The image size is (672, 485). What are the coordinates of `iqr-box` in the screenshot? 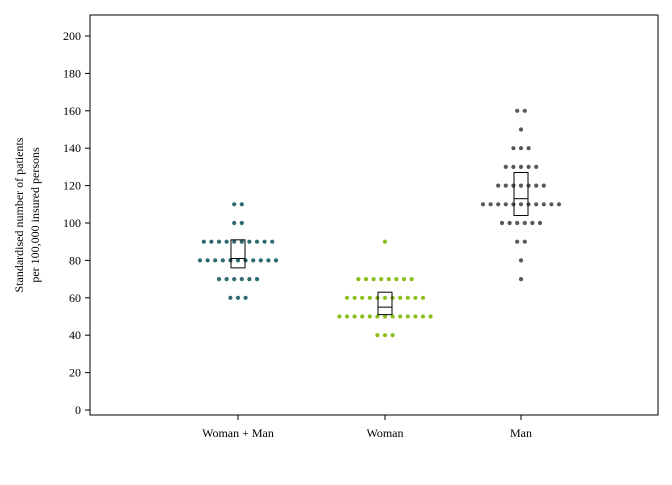 It's located at (238, 254).